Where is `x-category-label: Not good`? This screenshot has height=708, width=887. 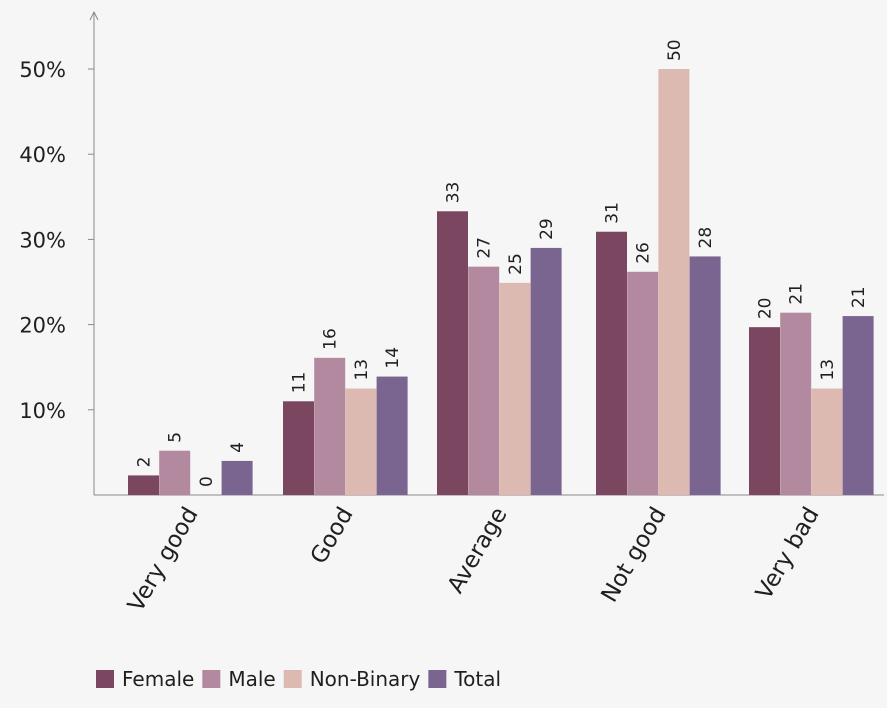 x-category-label: Not good is located at coordinates (634, 555).